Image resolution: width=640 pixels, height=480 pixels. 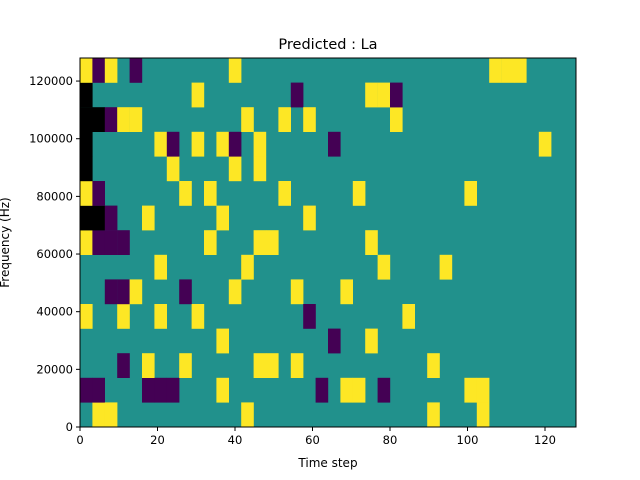 What do you see at coordinates (157, 440) in the screenshot?
I see `x-tick-label: 20` at bounding box center [157, 440].